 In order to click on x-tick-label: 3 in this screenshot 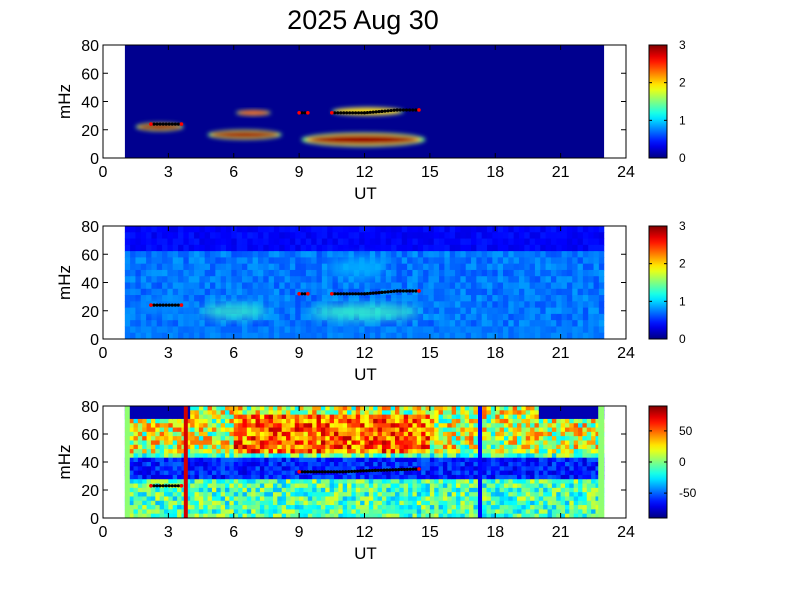, I will do `click(168, 172)`.